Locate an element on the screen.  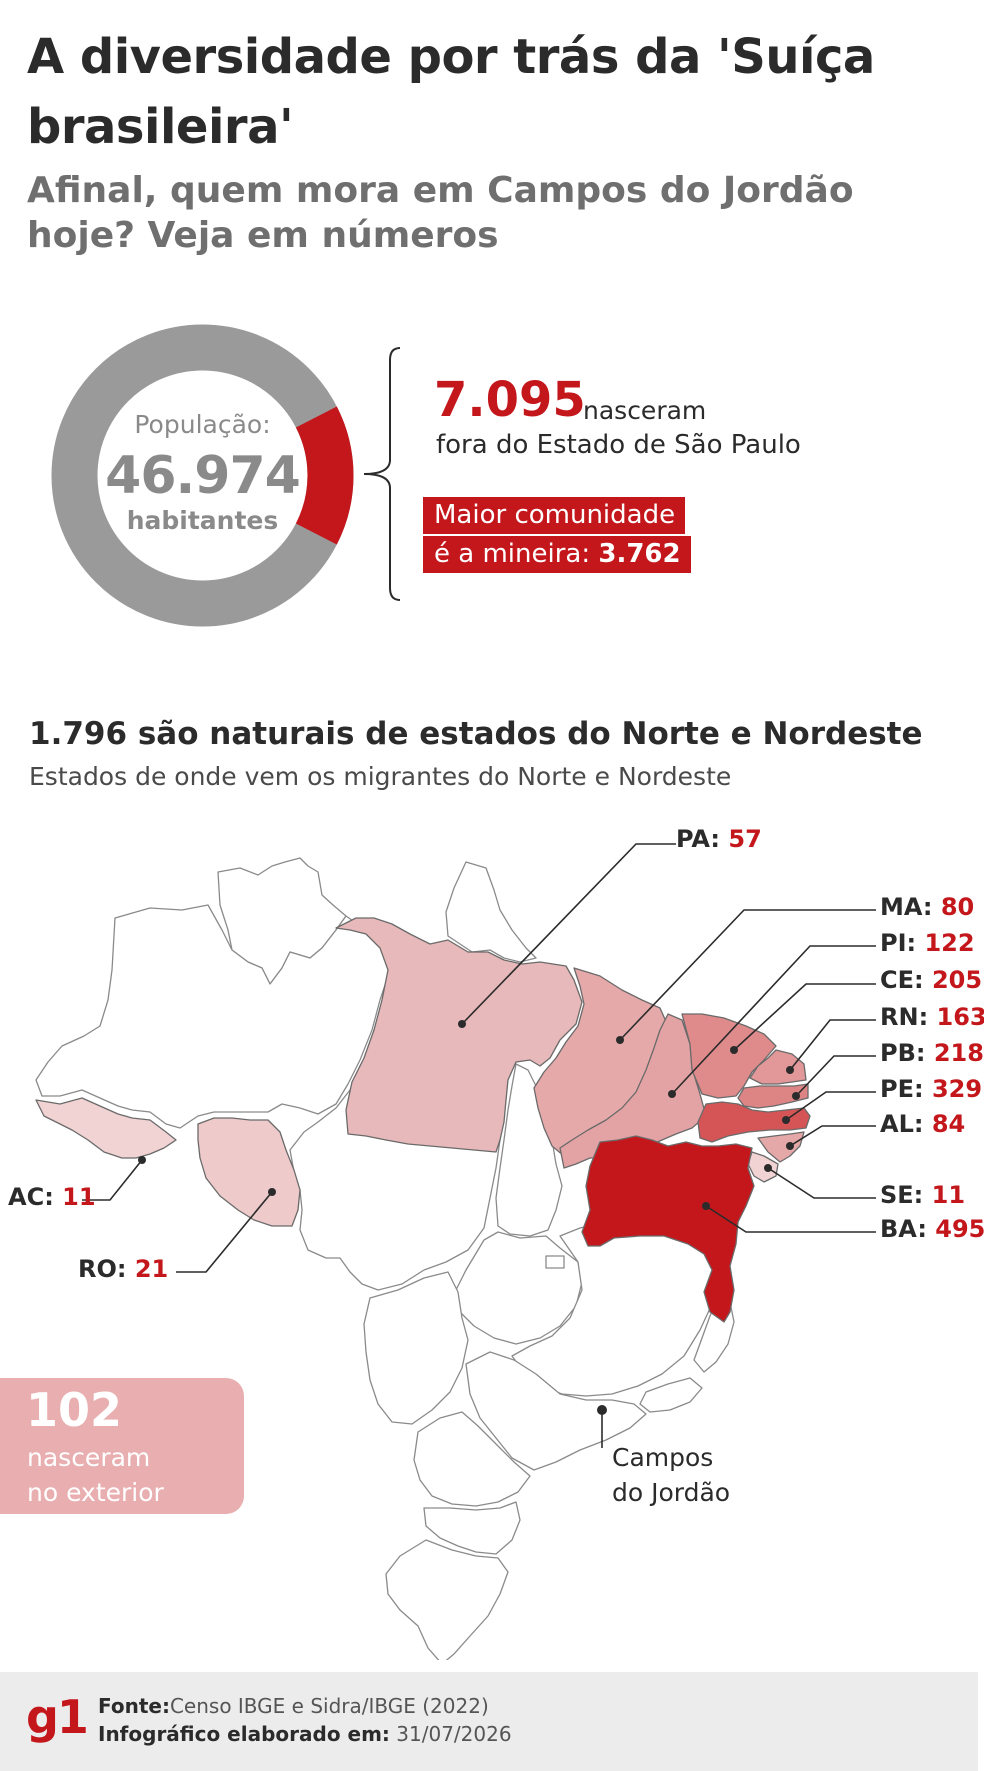
label-ba: BA: 495 is located at coordinates (932, 1229).